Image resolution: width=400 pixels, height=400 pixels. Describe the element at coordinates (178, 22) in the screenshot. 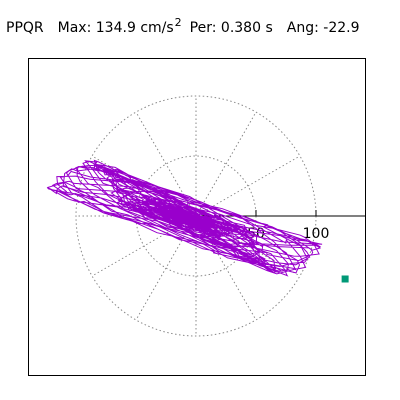

I see `max-unit-exponent: 2` at that location.